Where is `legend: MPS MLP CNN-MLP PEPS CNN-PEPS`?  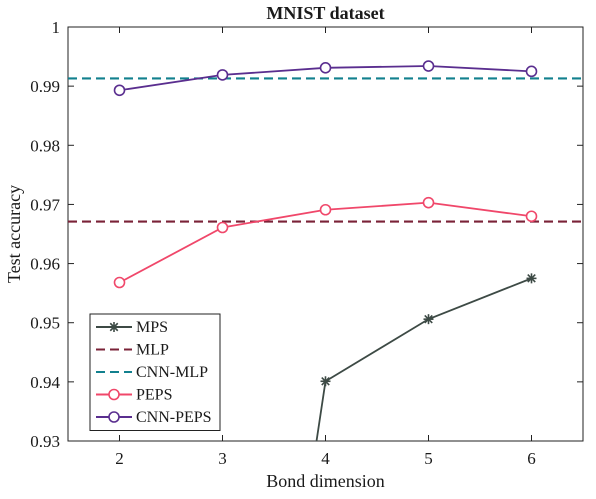 legend: MPS MLP CNN-MLP PEPS CNN-PEPS is located at coordinates (155, 372).